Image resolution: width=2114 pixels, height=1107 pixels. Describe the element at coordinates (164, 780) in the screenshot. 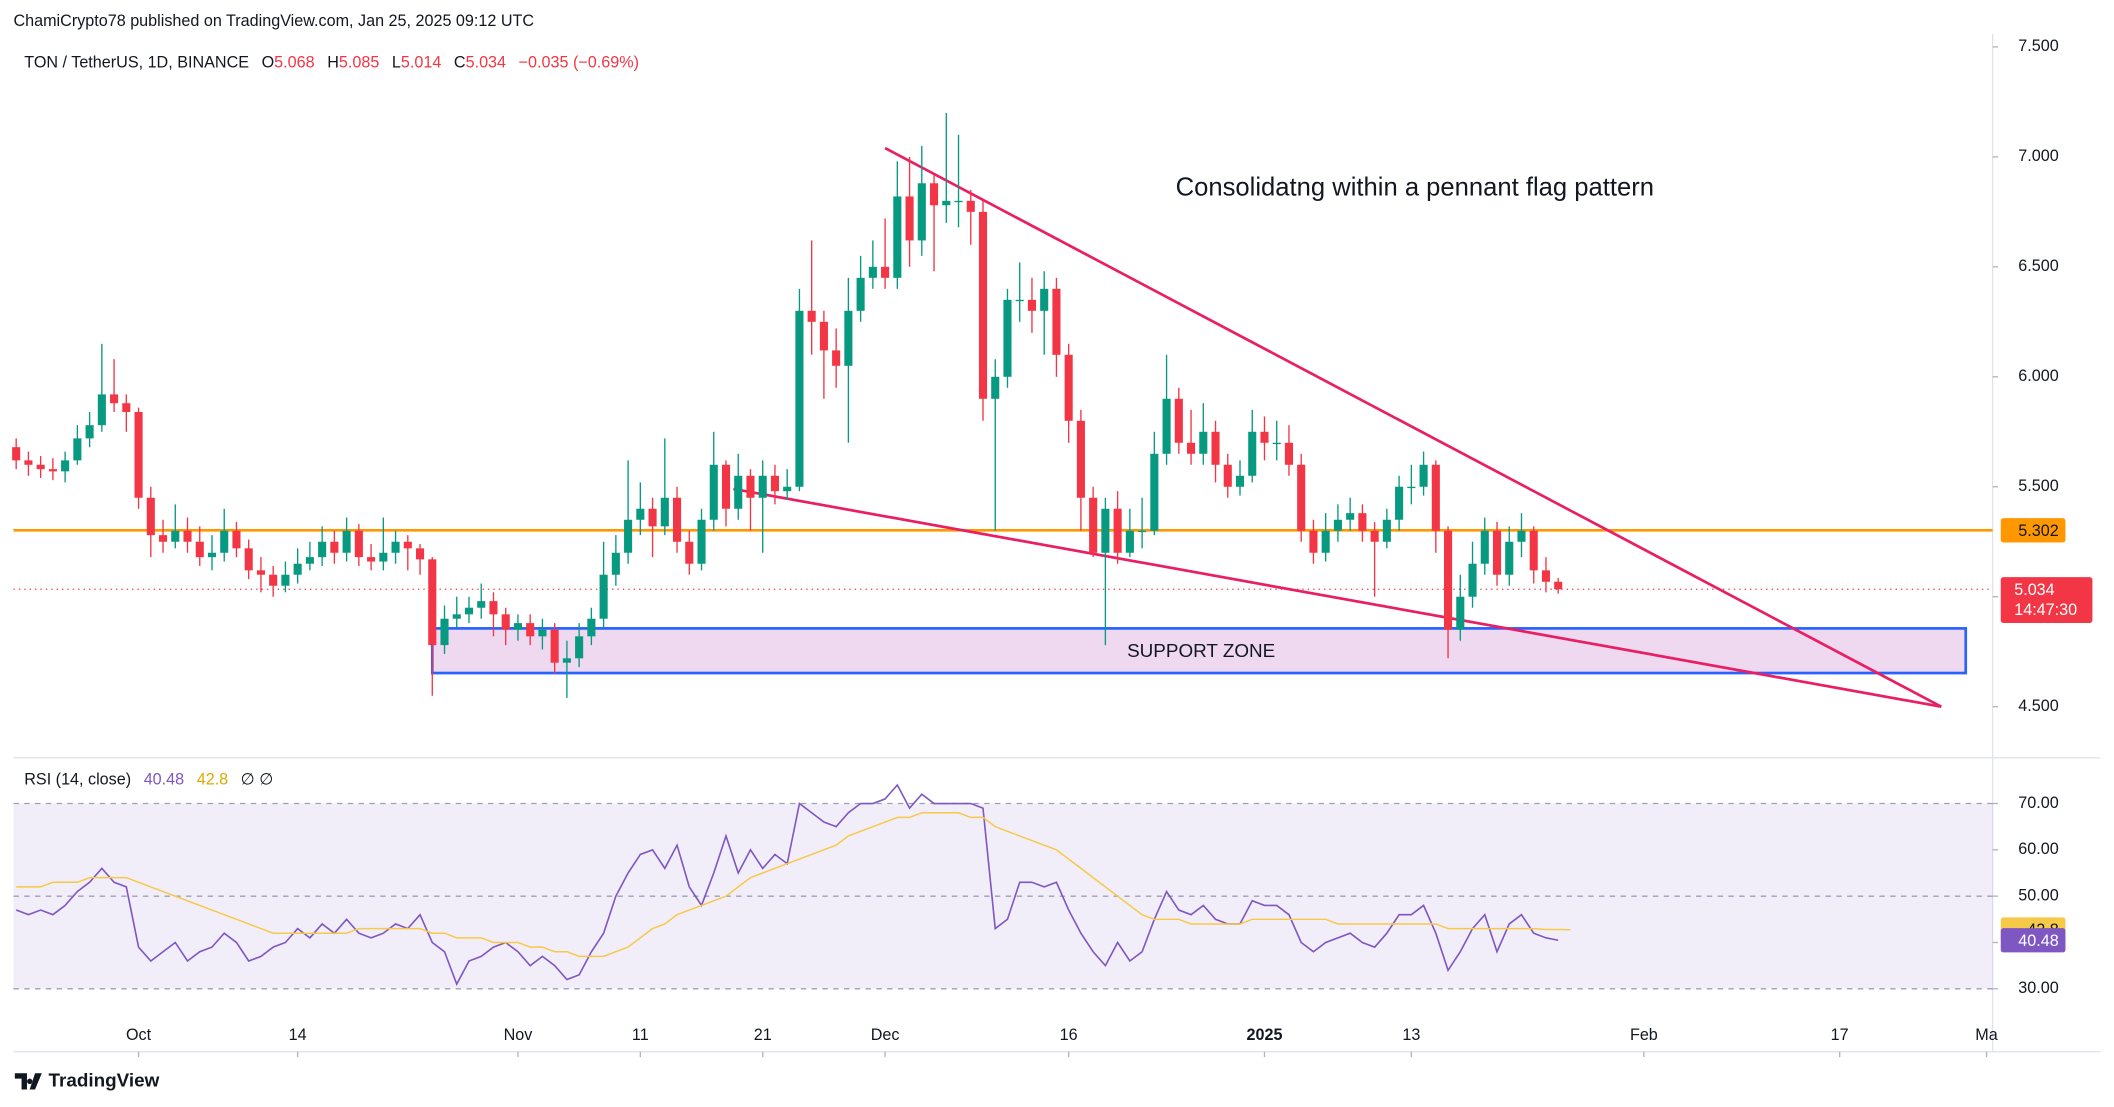

I see `rsi-value: 40.48` at that location.